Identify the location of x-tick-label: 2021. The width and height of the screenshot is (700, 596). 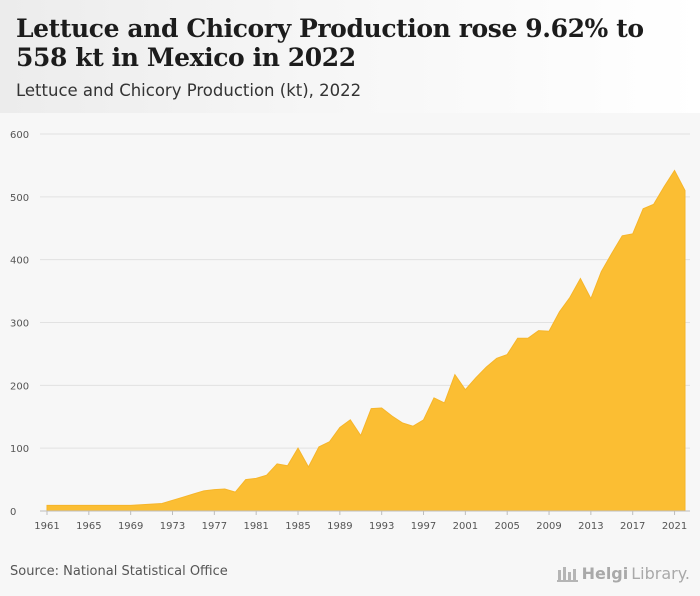
(674, 526).